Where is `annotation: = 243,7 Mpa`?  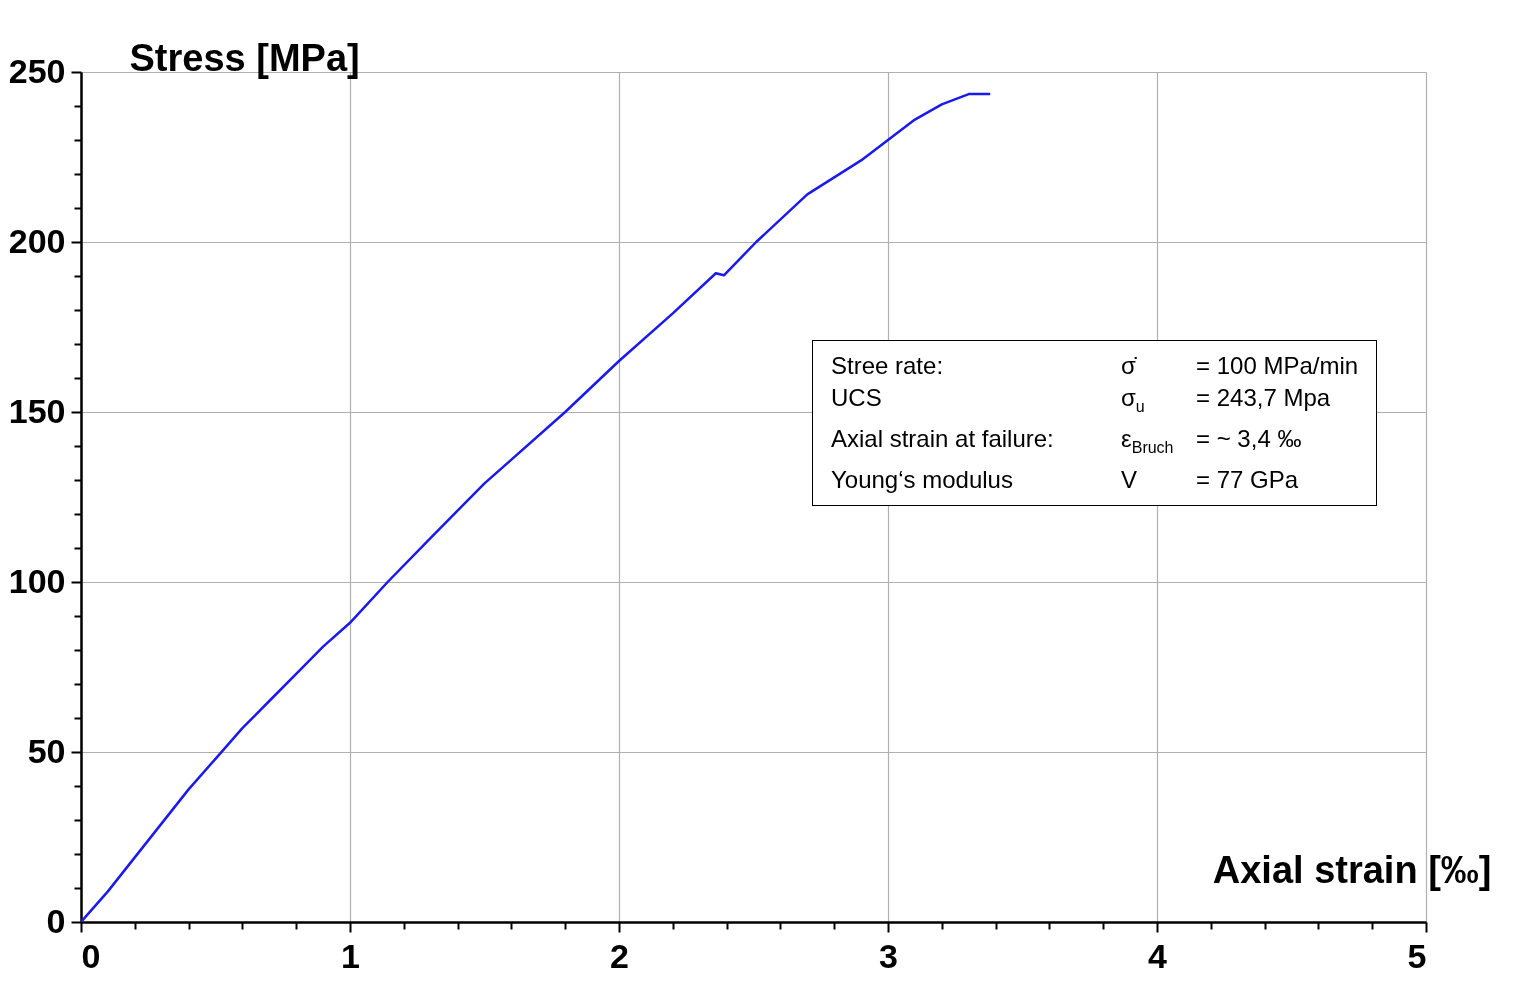
annotation: = 243,7 Mpa is located at coordinates (1264, 398).